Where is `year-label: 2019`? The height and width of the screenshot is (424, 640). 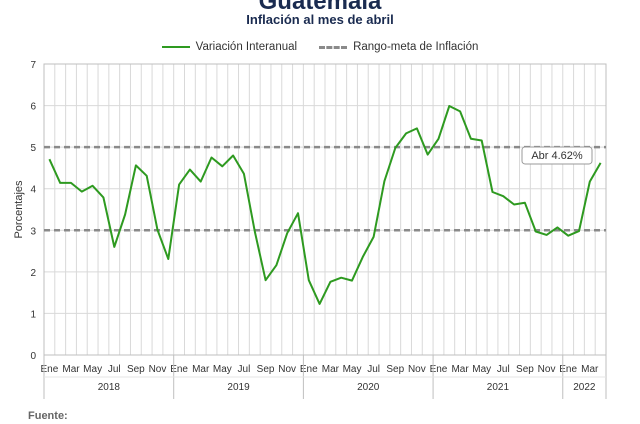 year-label: 2019 is located at coordinates (238, 387).